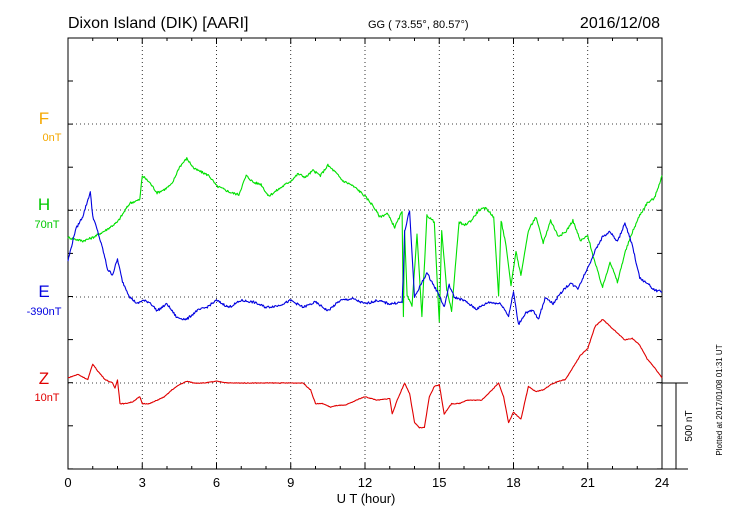  I want to click on x-tick-label: 18, so click(513, 482).